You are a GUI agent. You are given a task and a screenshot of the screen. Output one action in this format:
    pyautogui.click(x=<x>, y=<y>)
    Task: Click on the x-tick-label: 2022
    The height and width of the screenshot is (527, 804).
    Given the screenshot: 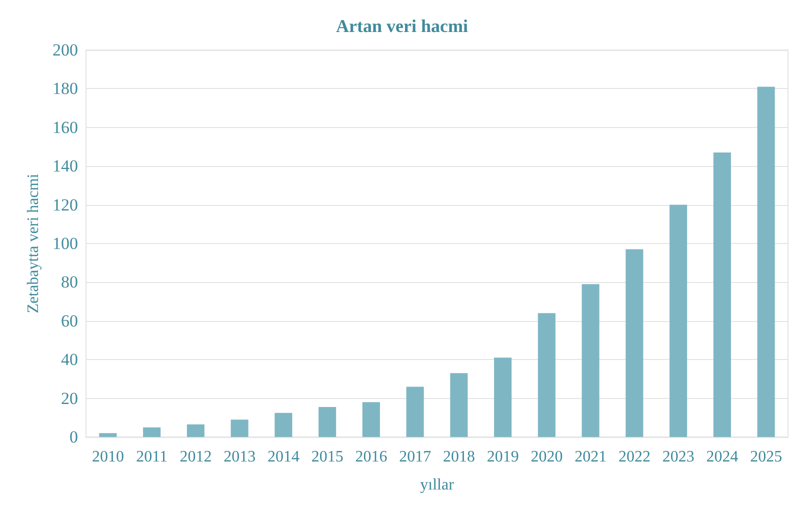 What is the action you would take?
    pyautogui.click(x=634, y=457)
    